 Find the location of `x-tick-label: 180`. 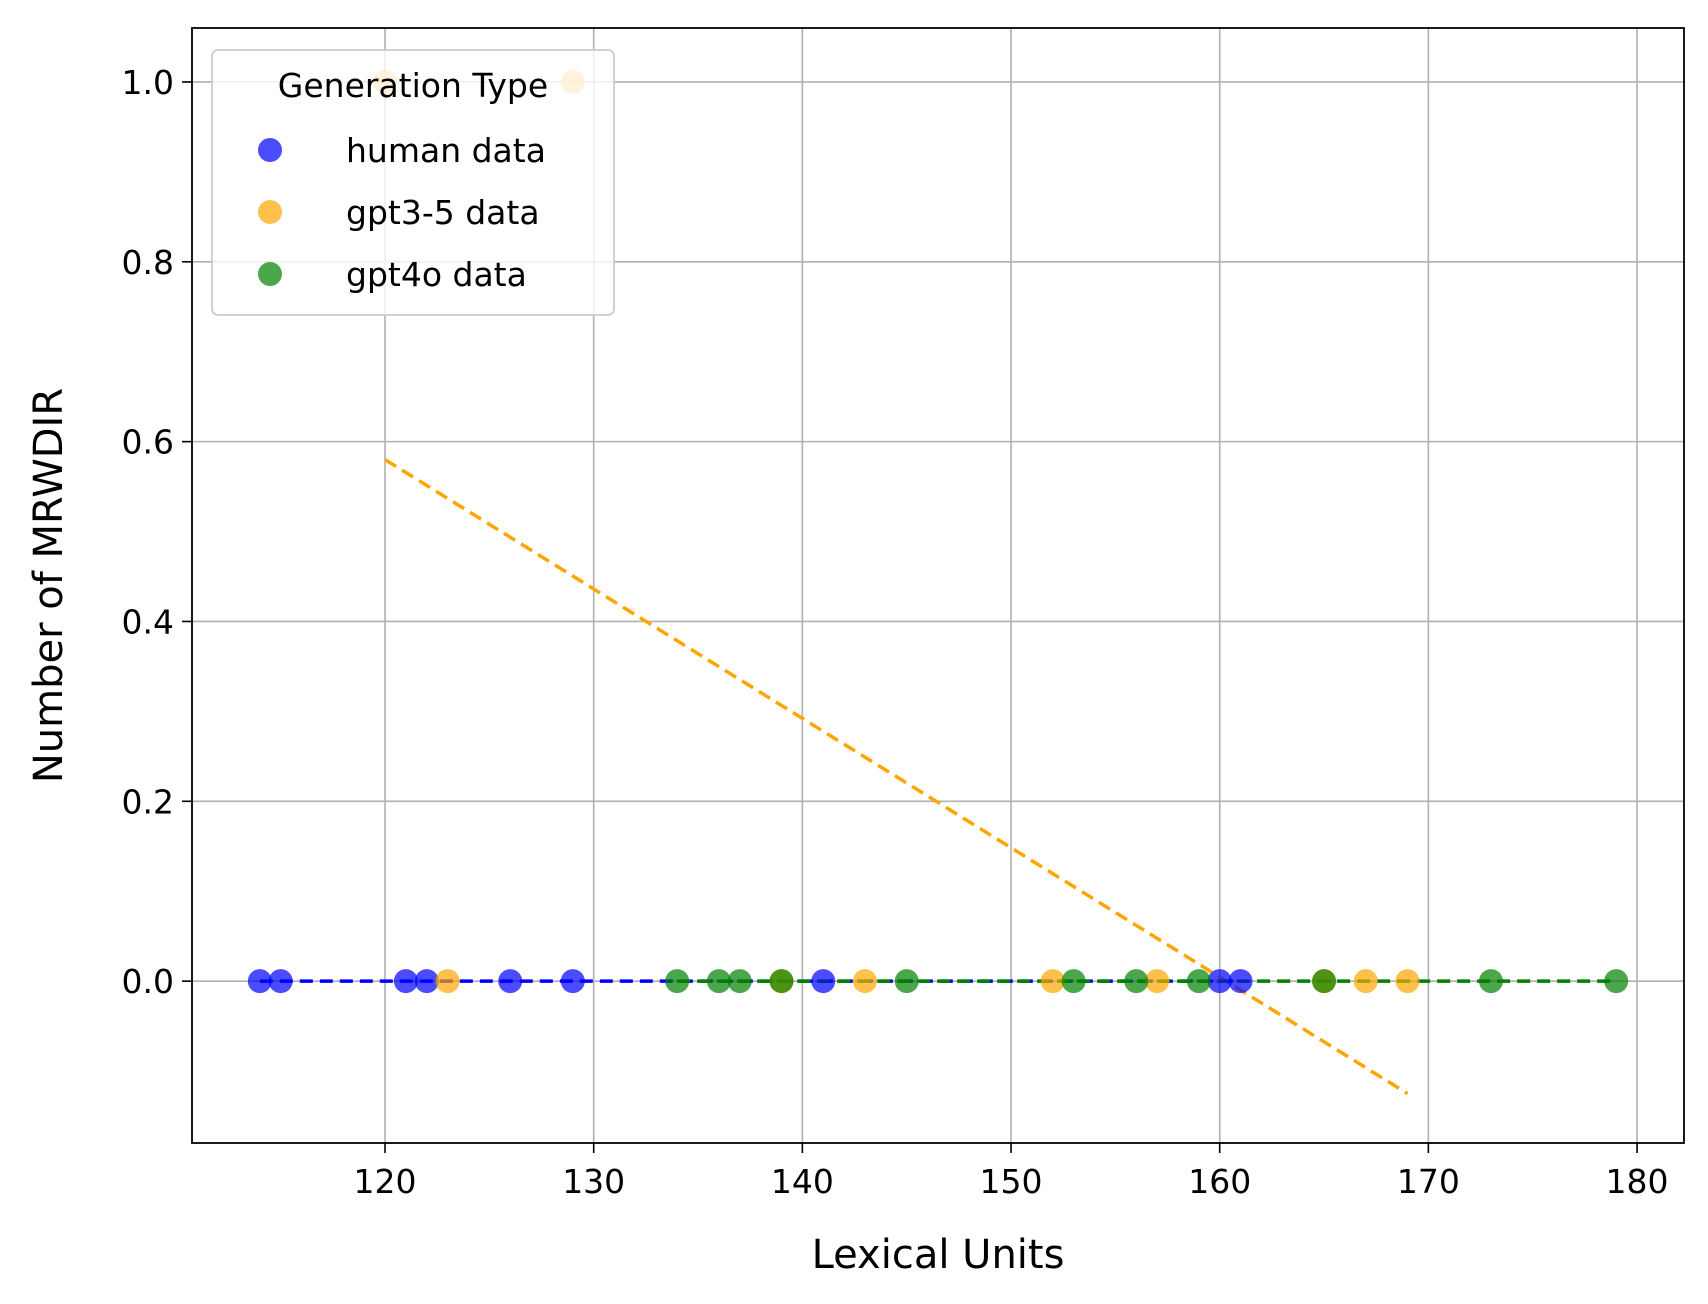

x-tick-label: 180 is located at coordinates (1637, 1181).